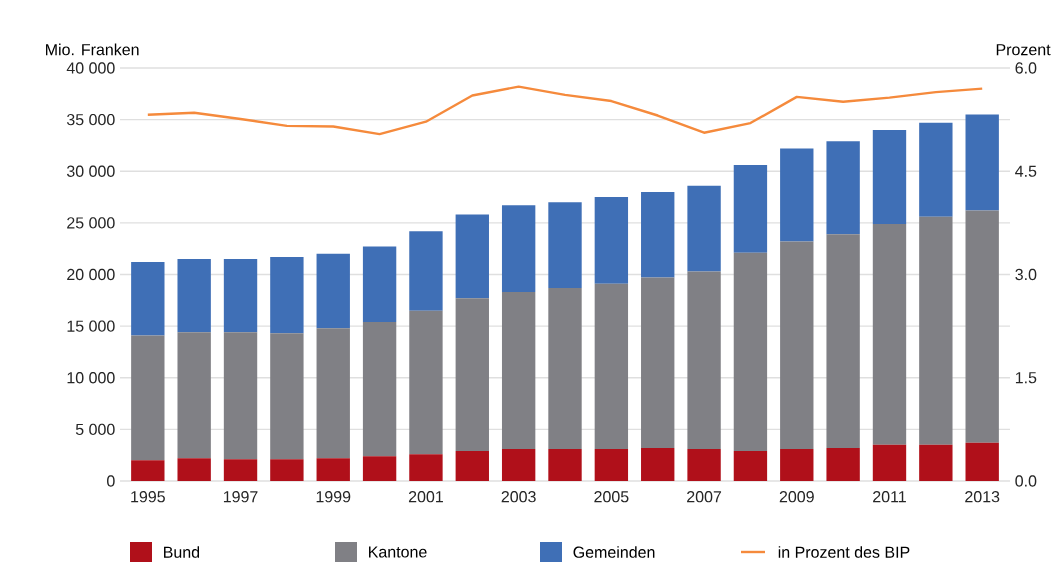  What do you see at coordinates (240, 497) in the screenshot?
I see `x-tick-label: 1997` at bounding box center [240, 497].